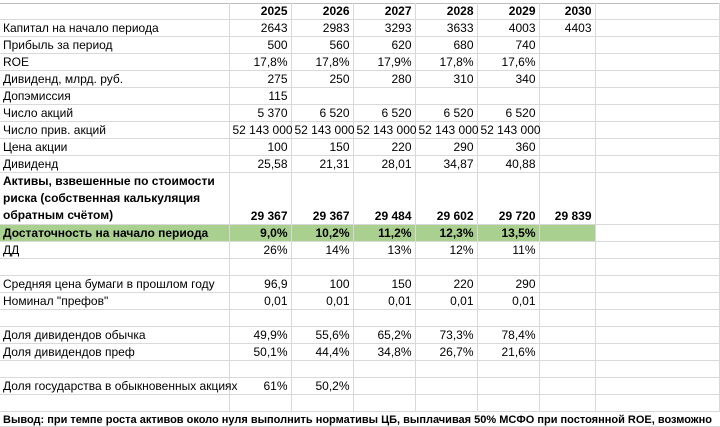 The height and width of the screenshot is (427, 720). I want to click on value-cell: 61%, so click(260, 386).